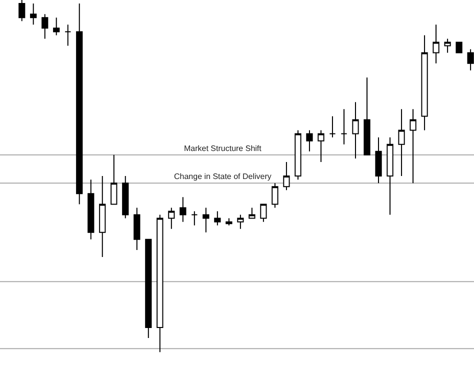 The height and width of the screenshot is (369, 474). I want to click on ref-line-label: Market Structure Shift, so click(223, 148).